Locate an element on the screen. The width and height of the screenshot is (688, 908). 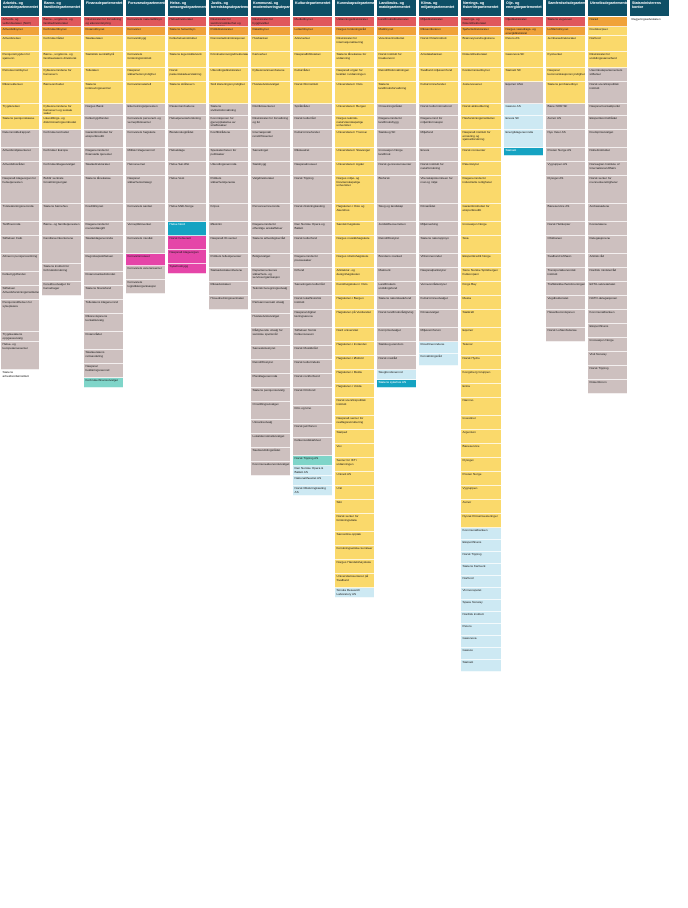
agency-cell: Kornprisutvalget is located at coordinates (396, 335).